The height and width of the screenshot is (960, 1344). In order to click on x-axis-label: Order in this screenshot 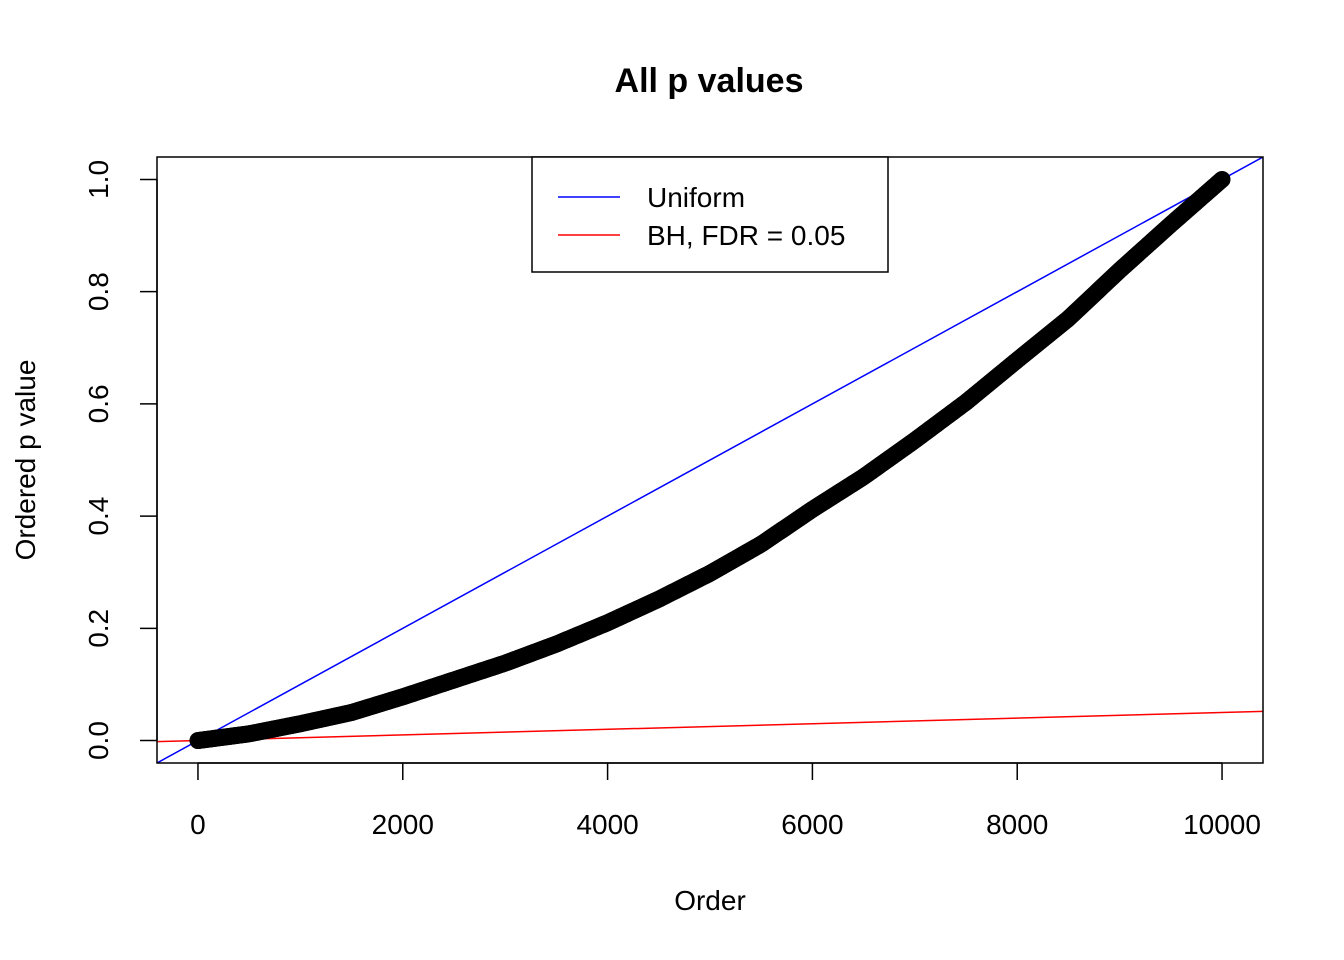, I will do `click(710, 900)`.